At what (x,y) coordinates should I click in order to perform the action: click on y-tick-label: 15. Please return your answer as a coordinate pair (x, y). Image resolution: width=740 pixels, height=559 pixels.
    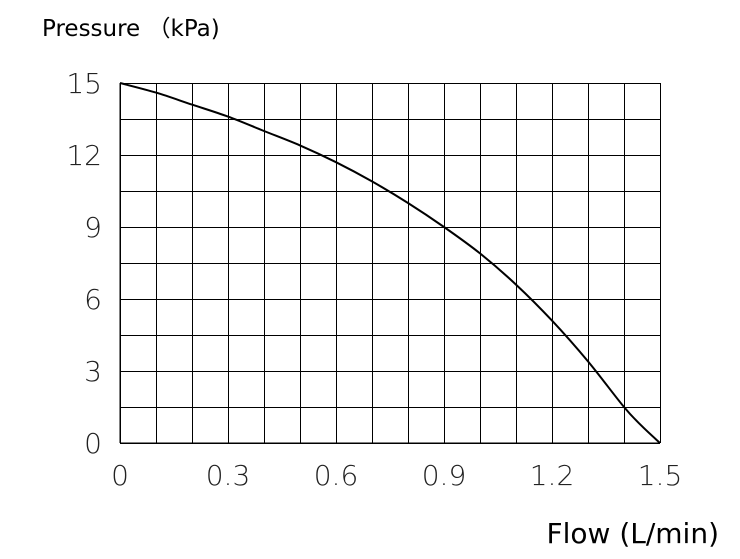
    Looking at the image, I should click on (84, 83).